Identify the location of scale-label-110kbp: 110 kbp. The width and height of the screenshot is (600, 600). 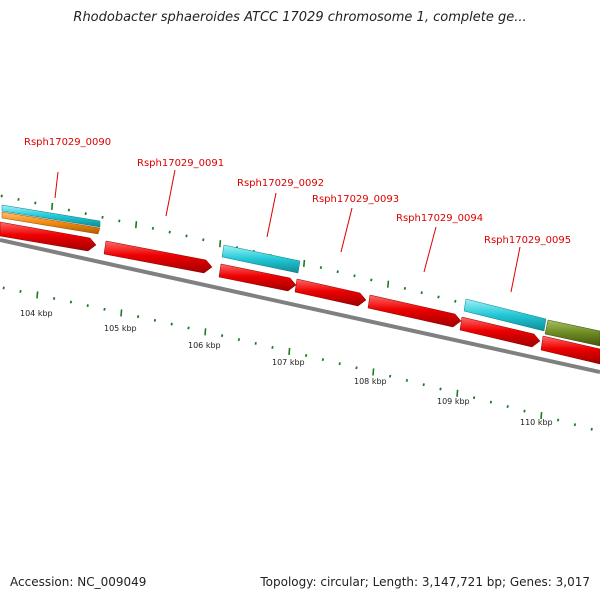
(536, 422).